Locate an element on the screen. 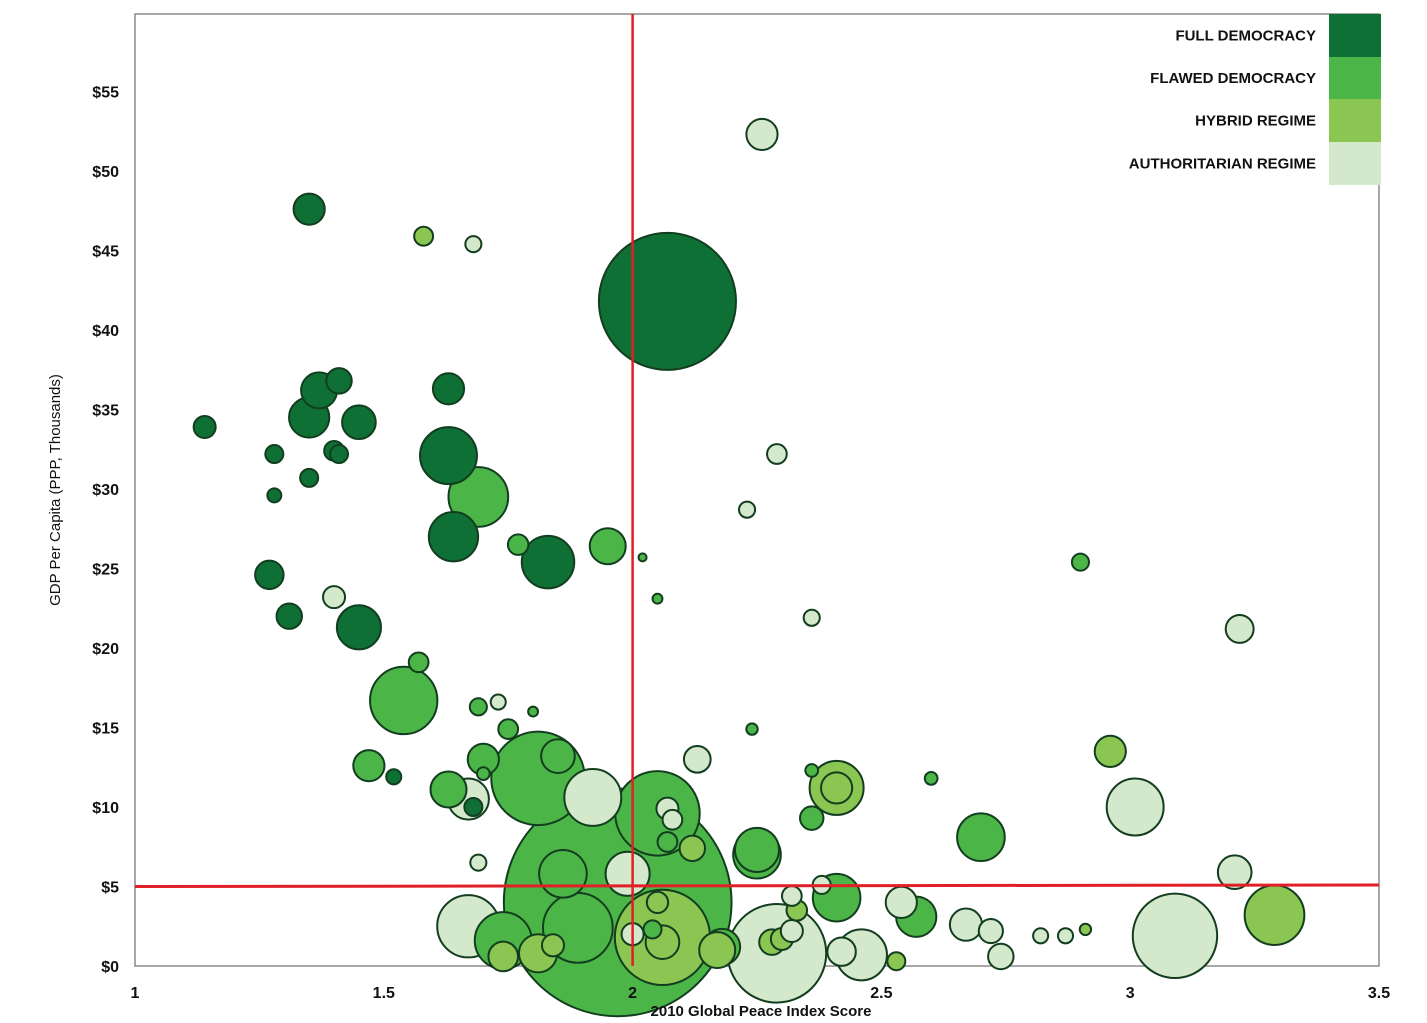  x-axis-title: 2010 Global Peace Index Score is located at coordinates (761, 1011).